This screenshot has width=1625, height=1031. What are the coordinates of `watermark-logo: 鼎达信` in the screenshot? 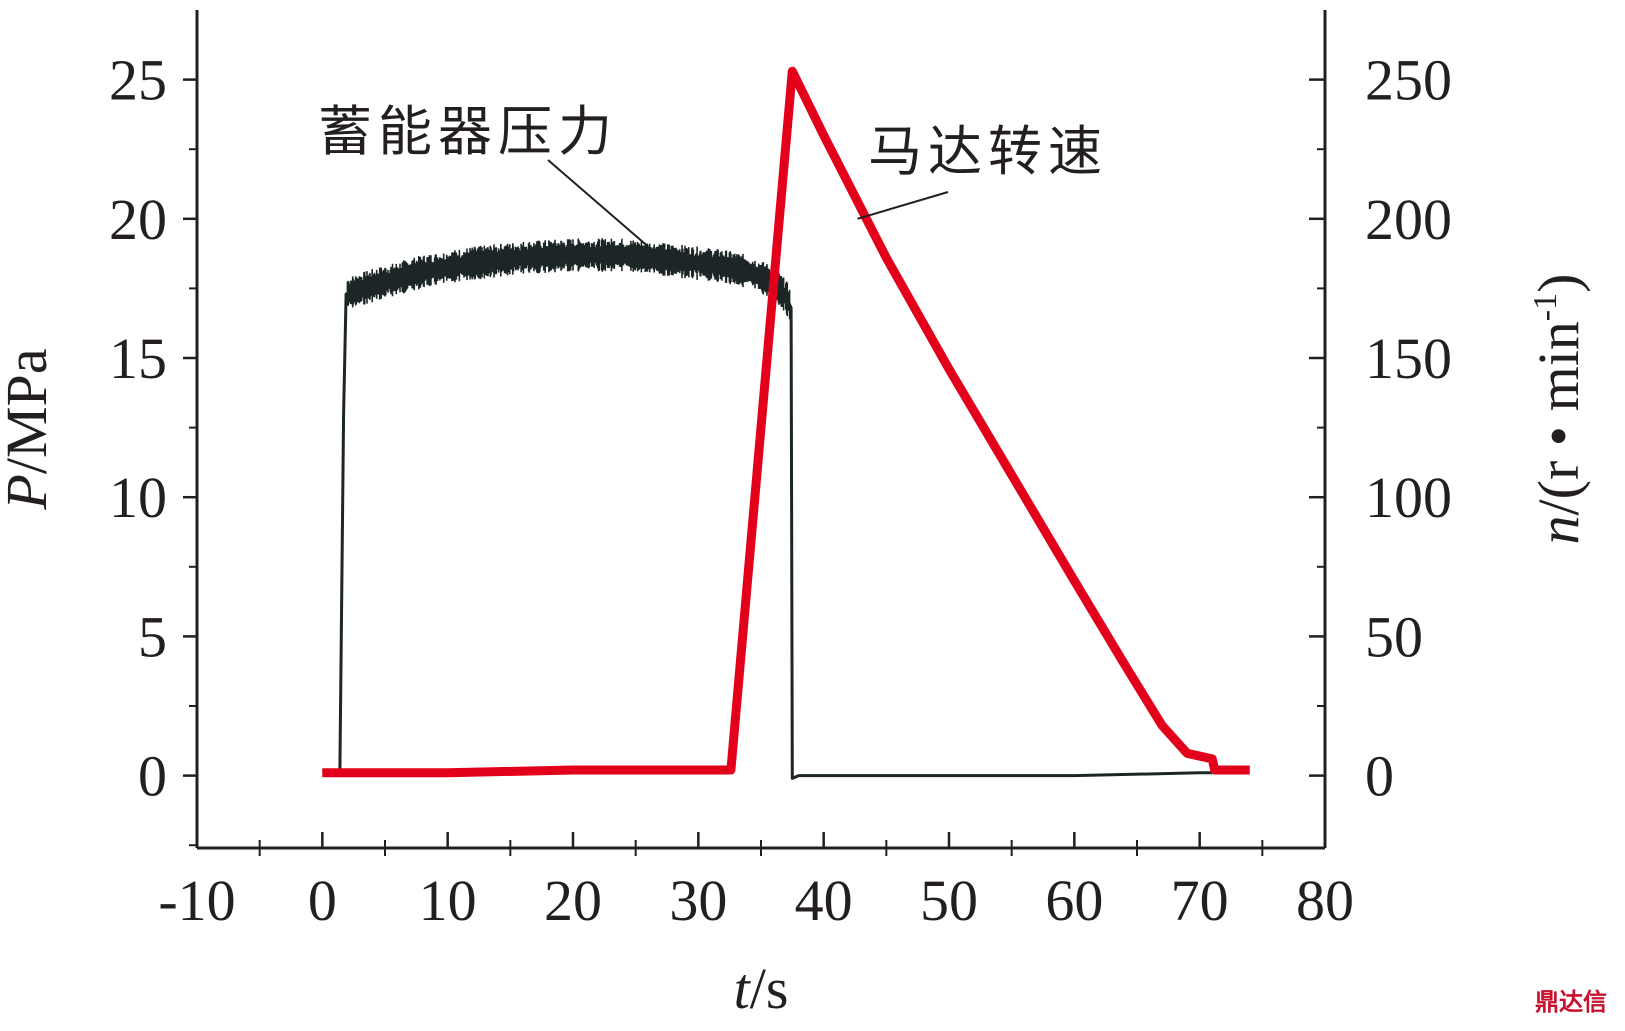 It's located at (1571, 1002).